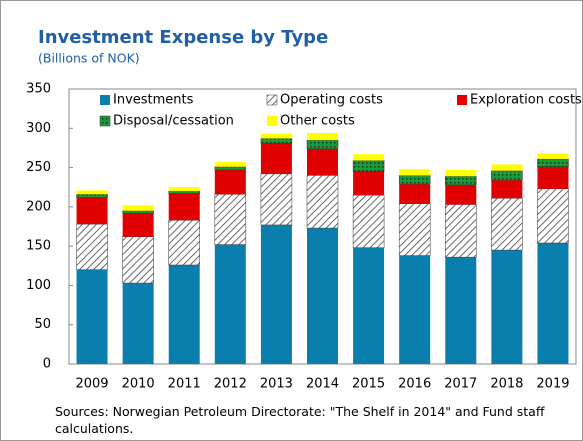  What do you see at coordinates (42, 324) in the screenshot?
I see `y-tick-label: 50` at bounding box center [42, 324].